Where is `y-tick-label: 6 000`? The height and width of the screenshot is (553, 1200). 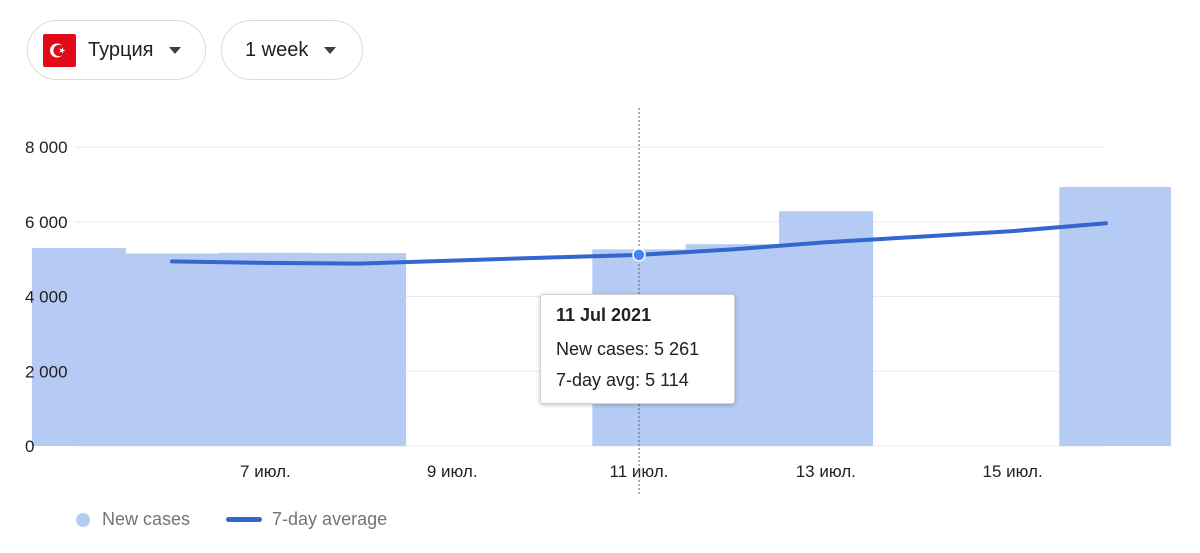
y-tick-label: 6 000 is located at coordinates (46, 222).